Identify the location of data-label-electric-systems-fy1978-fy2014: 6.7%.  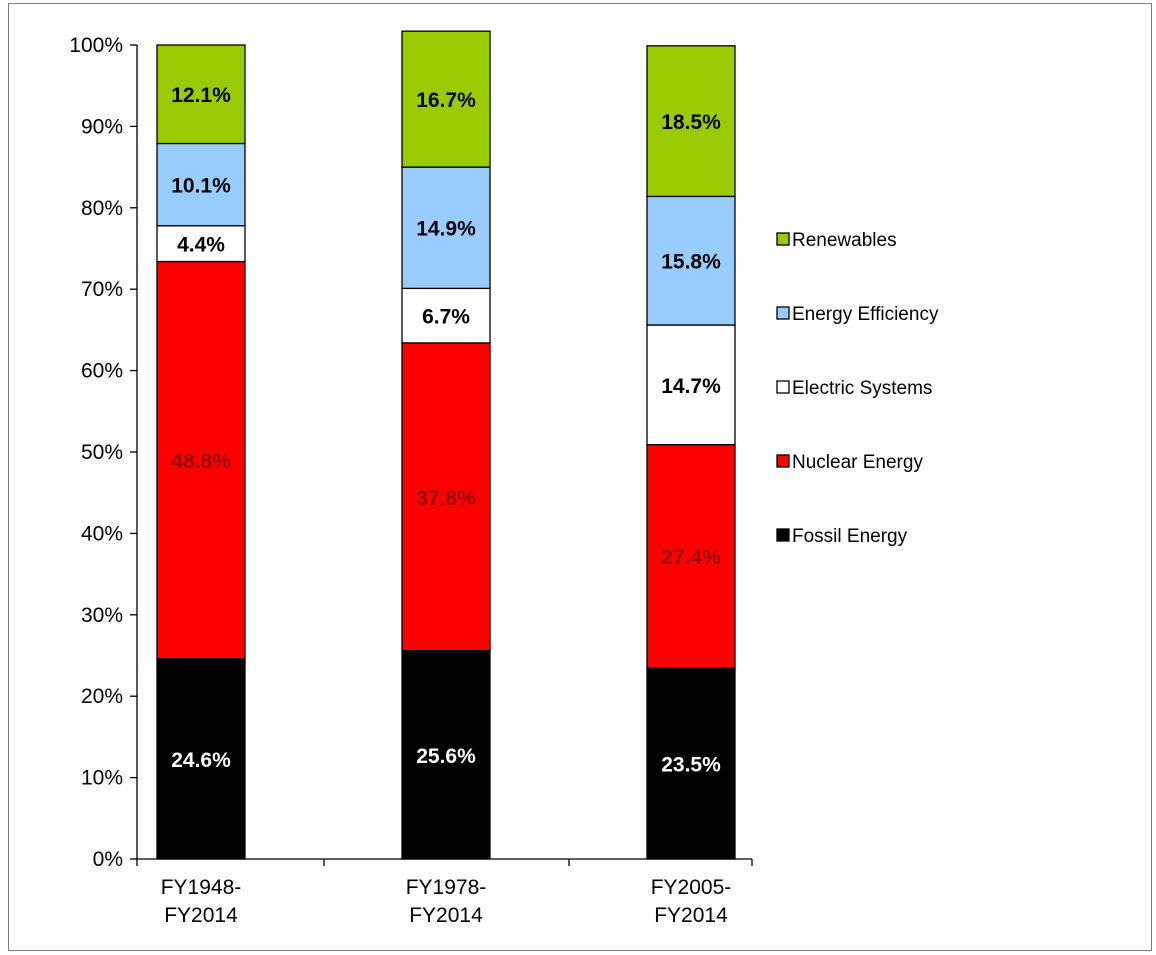
(446, 317).